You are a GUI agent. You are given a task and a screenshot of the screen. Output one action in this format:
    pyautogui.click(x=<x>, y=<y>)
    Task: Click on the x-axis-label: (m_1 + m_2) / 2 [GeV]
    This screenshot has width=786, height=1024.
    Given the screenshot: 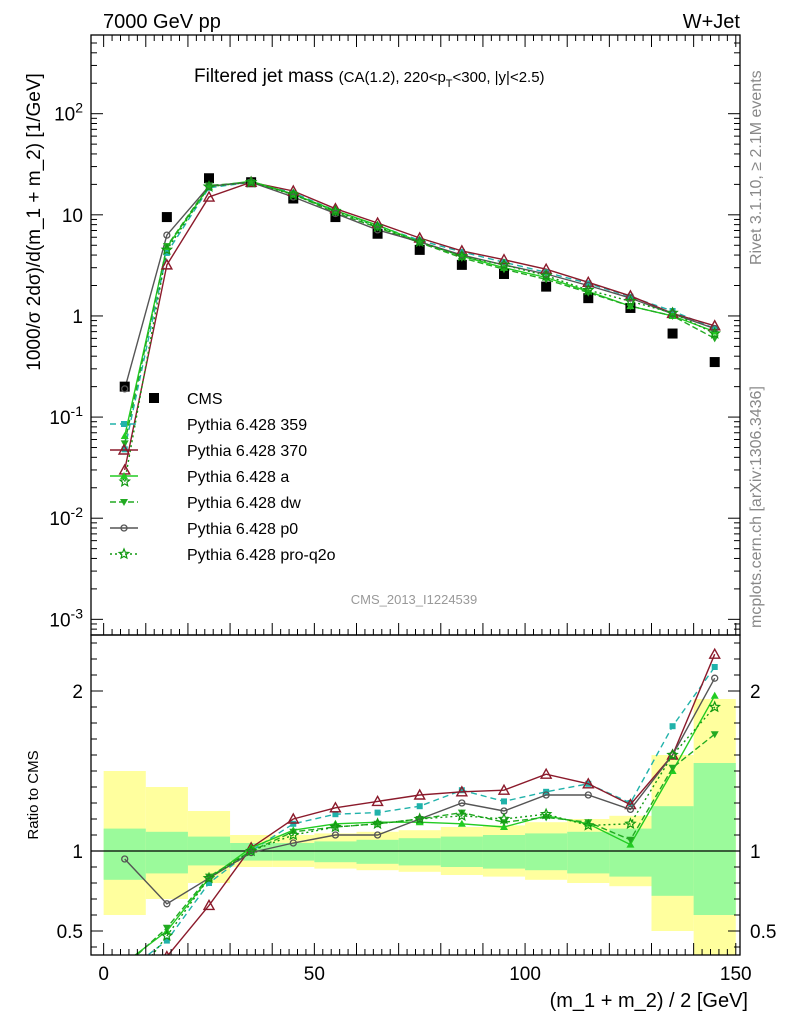 What is the action you would take?
    pyautogui.click(x=649, y=1001)
    